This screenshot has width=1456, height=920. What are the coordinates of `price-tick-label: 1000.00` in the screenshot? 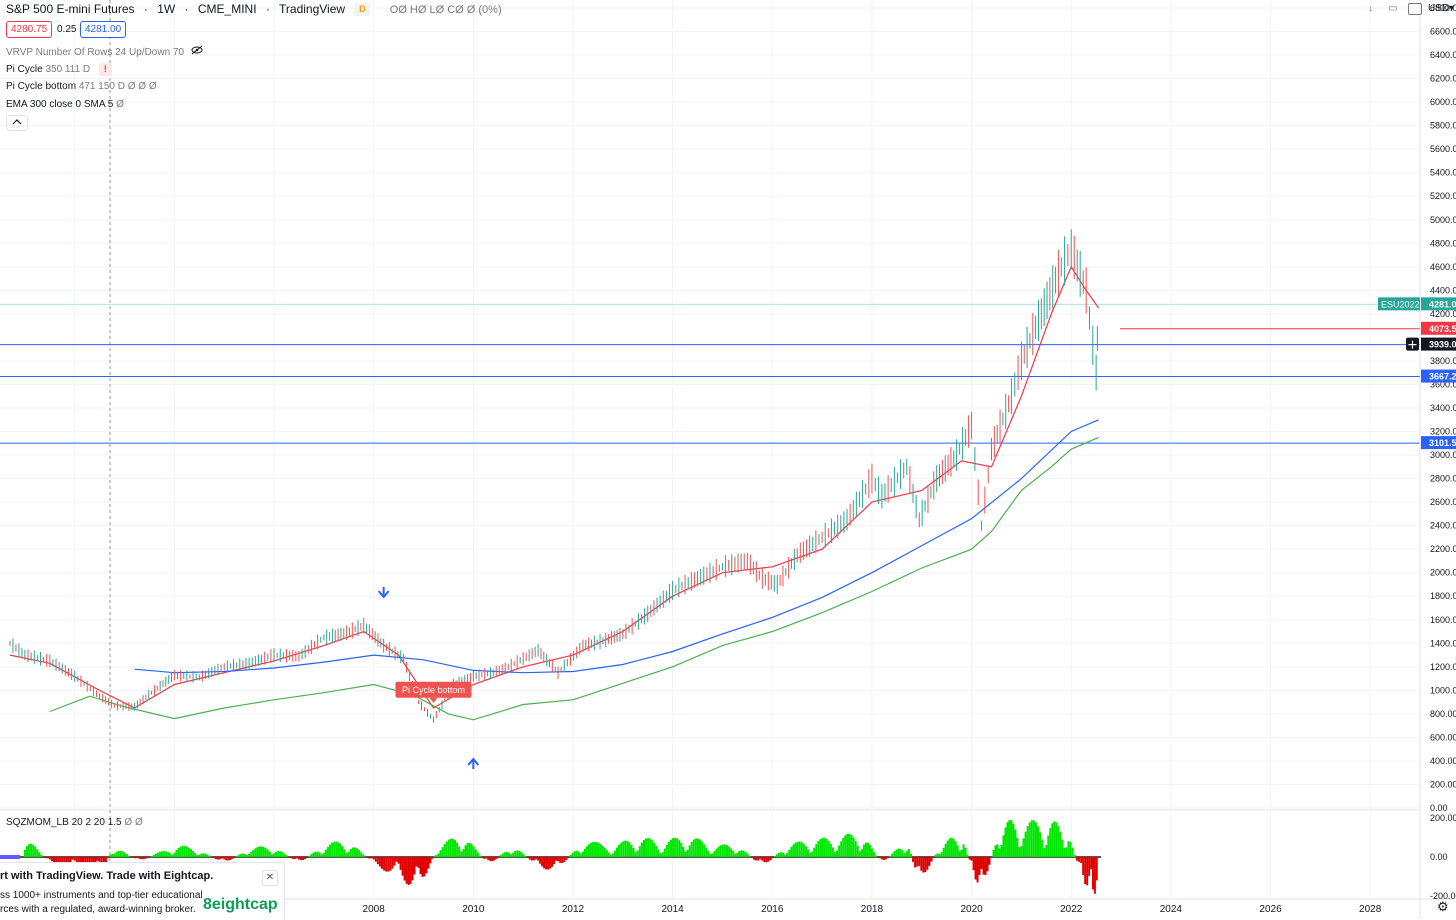 It's located at (1443, 690).